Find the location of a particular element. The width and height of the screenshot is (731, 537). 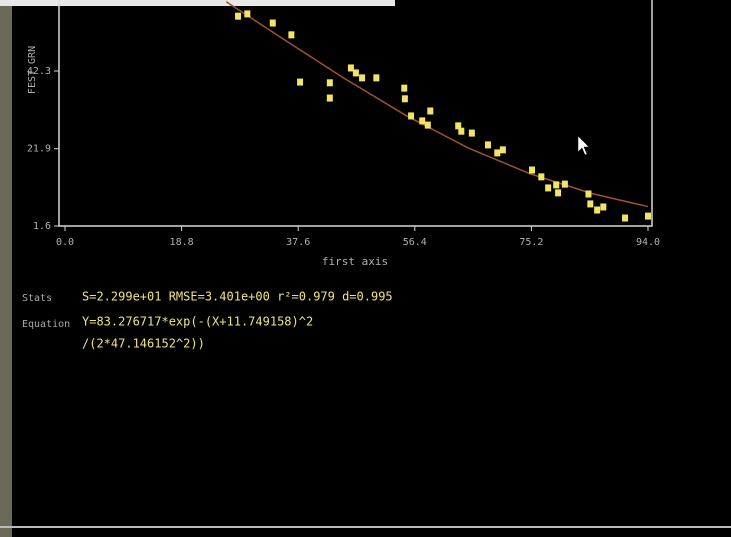

x-tick-label: 56.4 is located at coordinates (415, 242).